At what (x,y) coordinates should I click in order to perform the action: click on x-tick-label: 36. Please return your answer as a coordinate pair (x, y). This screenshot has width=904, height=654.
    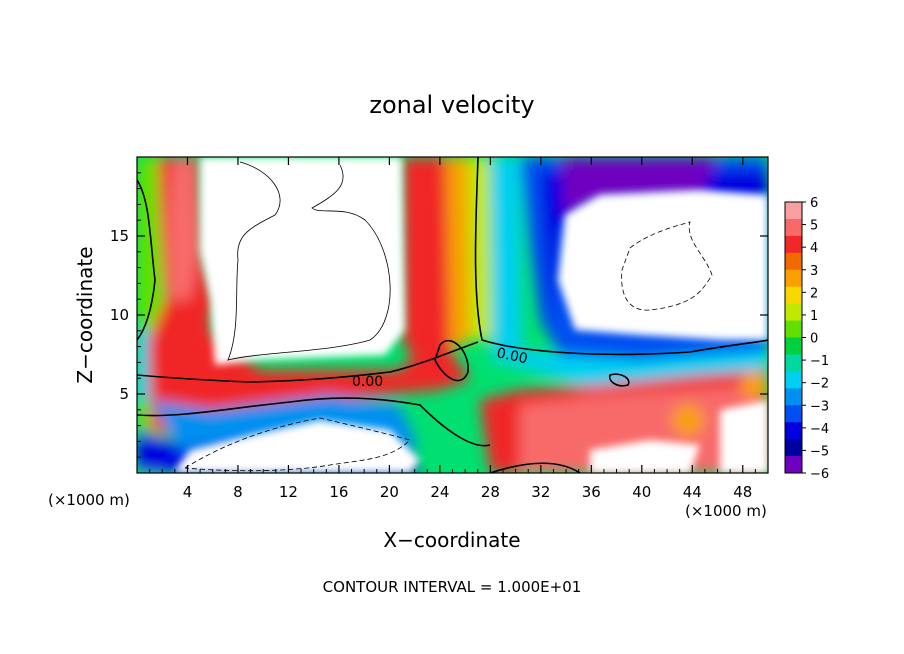
    Looking at the image, I should click on (591, 492).